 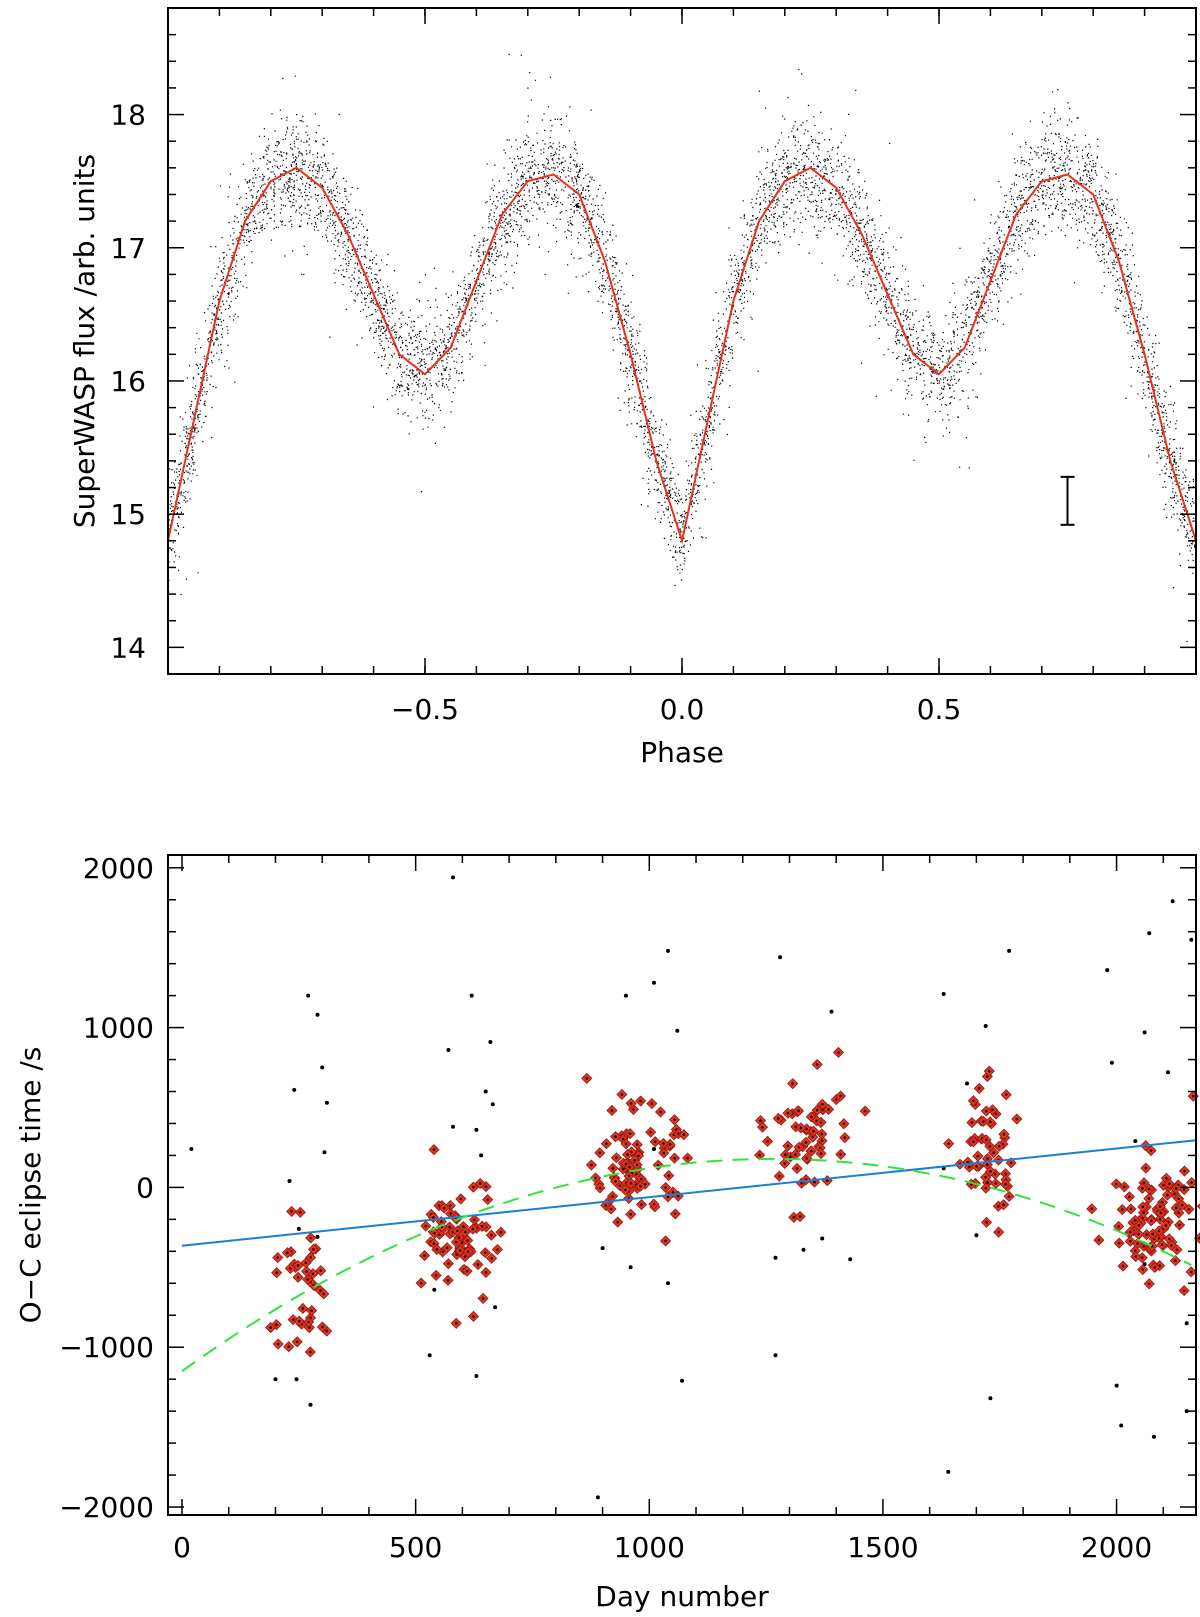 I want to click on light-curve-xlabel: Phase, so click(x=682, y=752).